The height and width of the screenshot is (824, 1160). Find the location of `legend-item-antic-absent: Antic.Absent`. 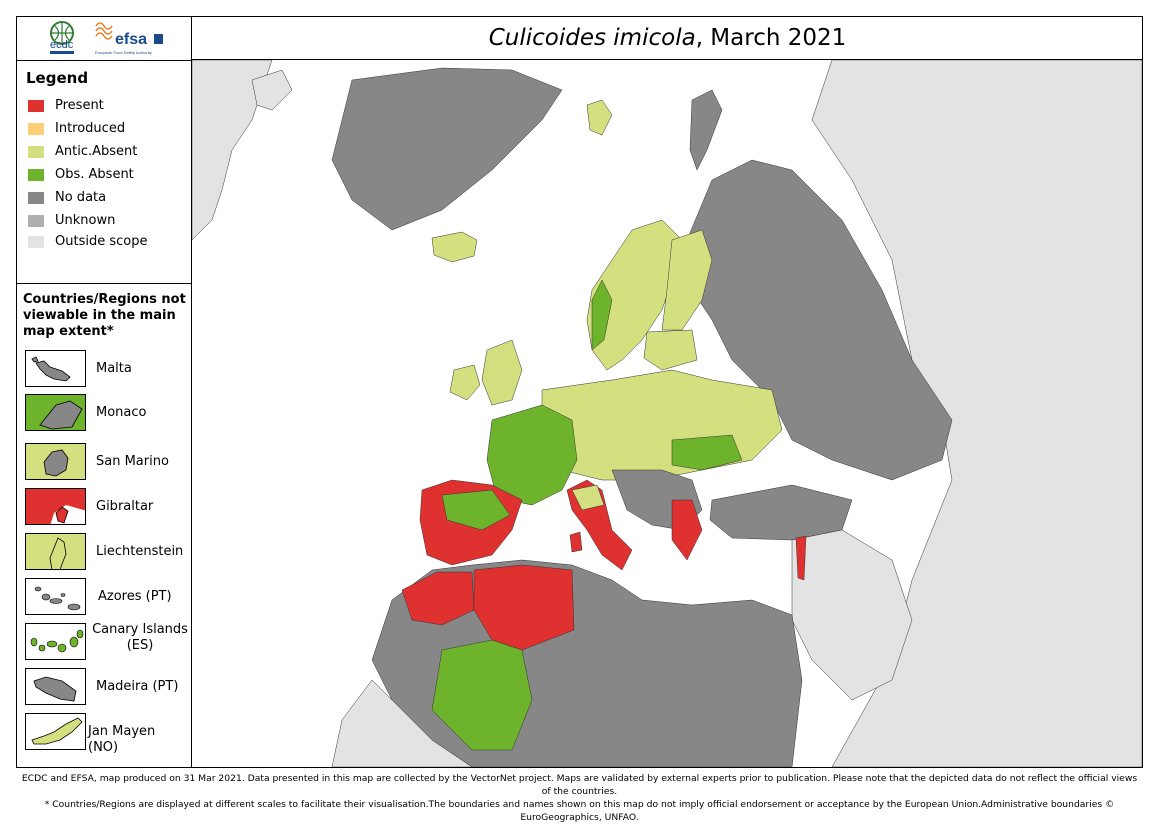

legend-item-antic-absent: Antic.Absent is located at coordinates (82, 151).